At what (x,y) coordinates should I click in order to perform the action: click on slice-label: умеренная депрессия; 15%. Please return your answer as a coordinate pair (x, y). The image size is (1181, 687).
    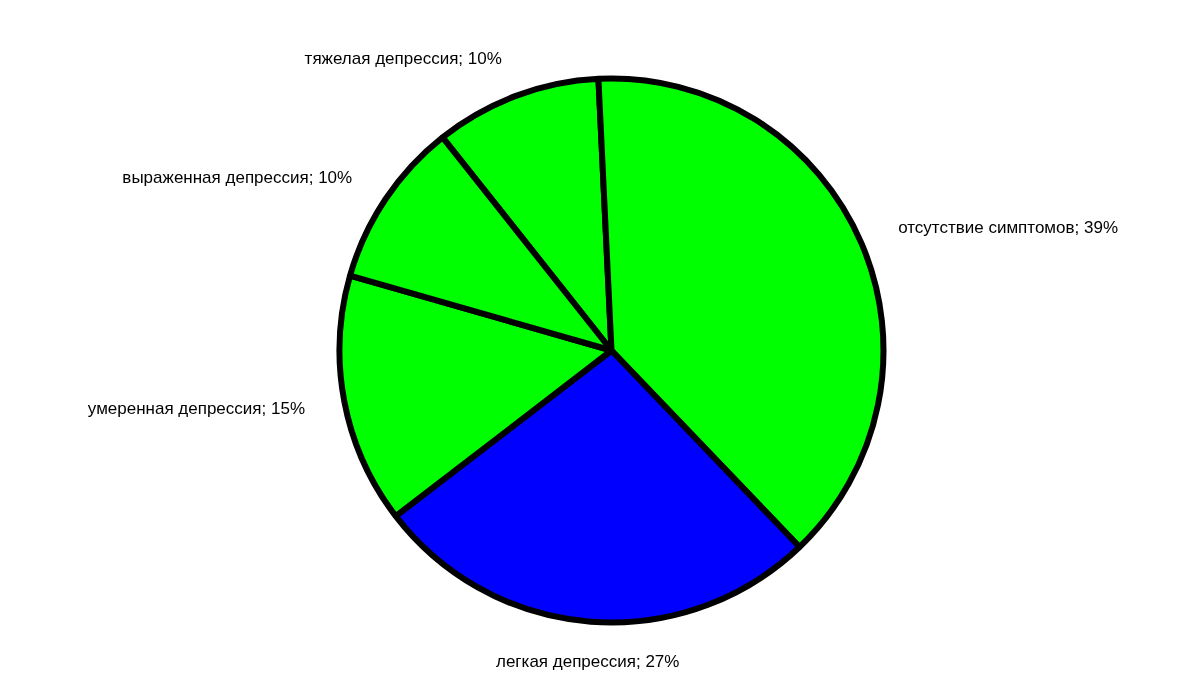
    Looking at the image, I should click on (196, 409).